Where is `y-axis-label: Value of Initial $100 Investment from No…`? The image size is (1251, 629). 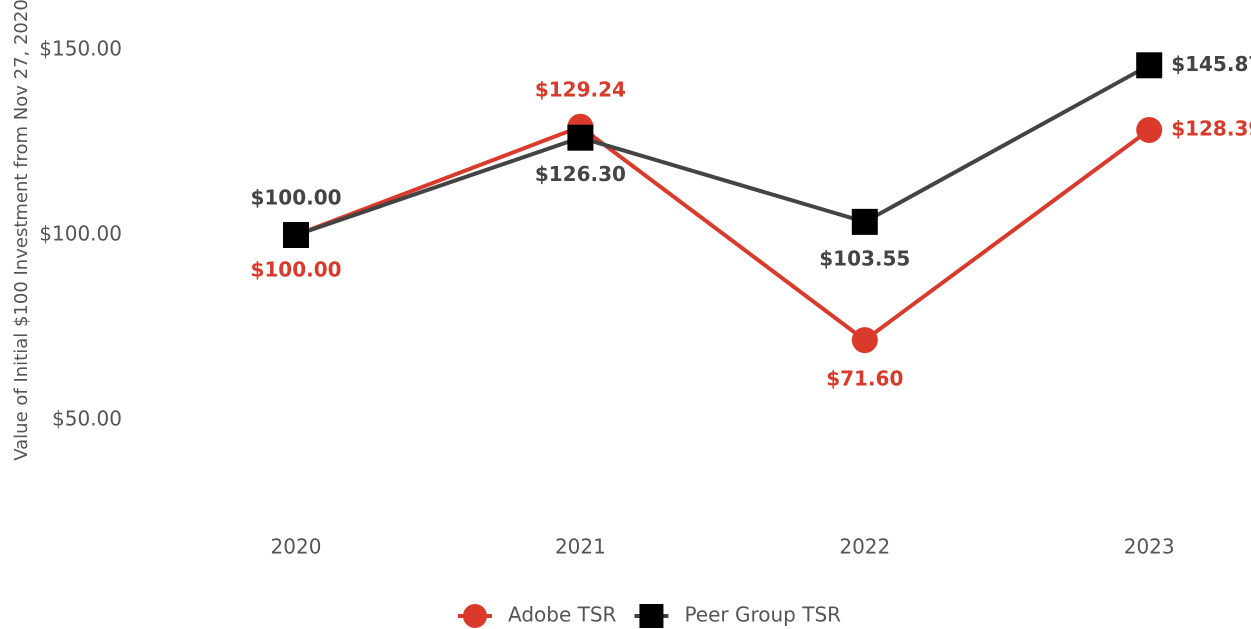 y-axis-label: Value of Initial $100 Investment from No… is located at coordinates (21, 230).